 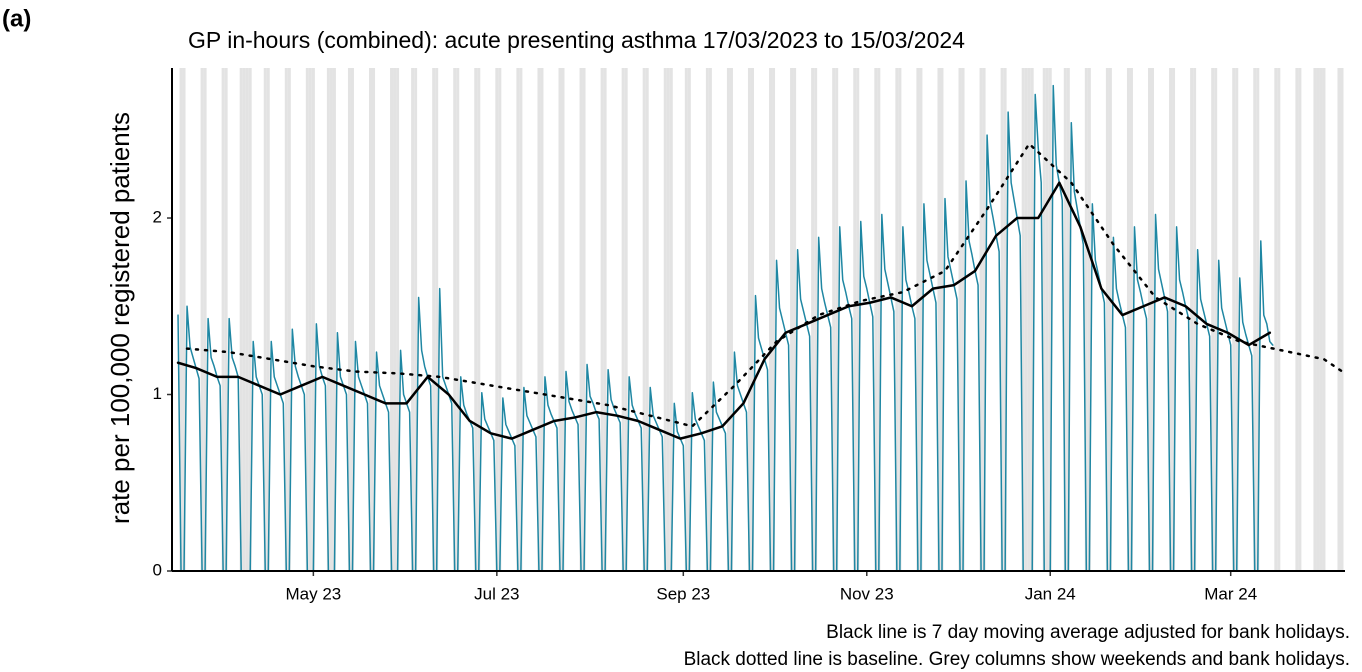 I want to click on x-tick-label: Nov 23, so click(x=867, y=593).